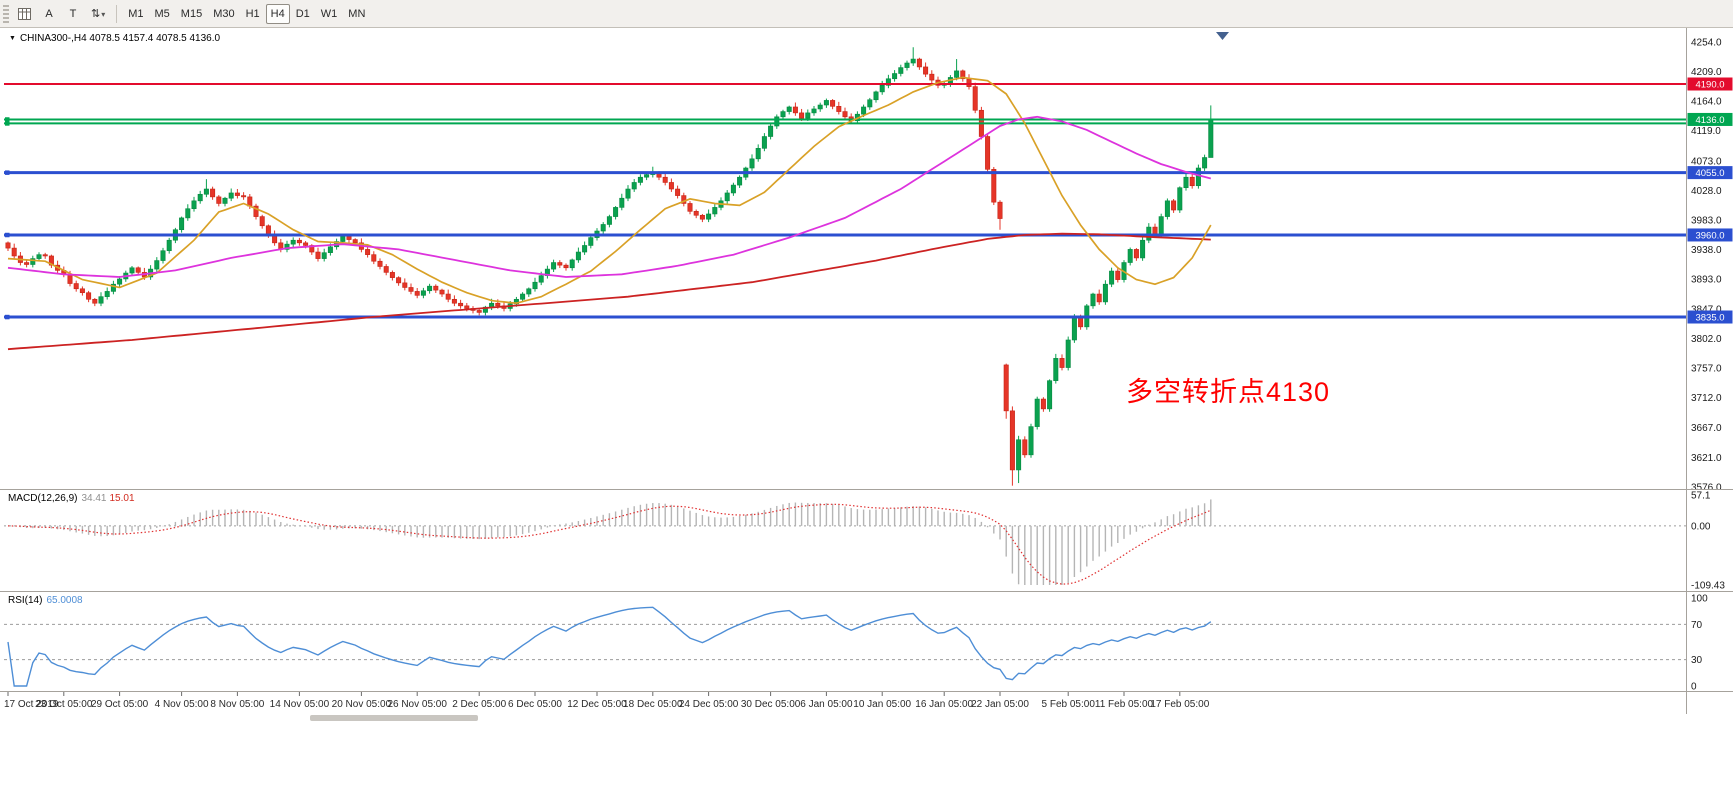 The image size is (1733, 794). I want to click on svg-text: 3835.0, so click(1709, 318).